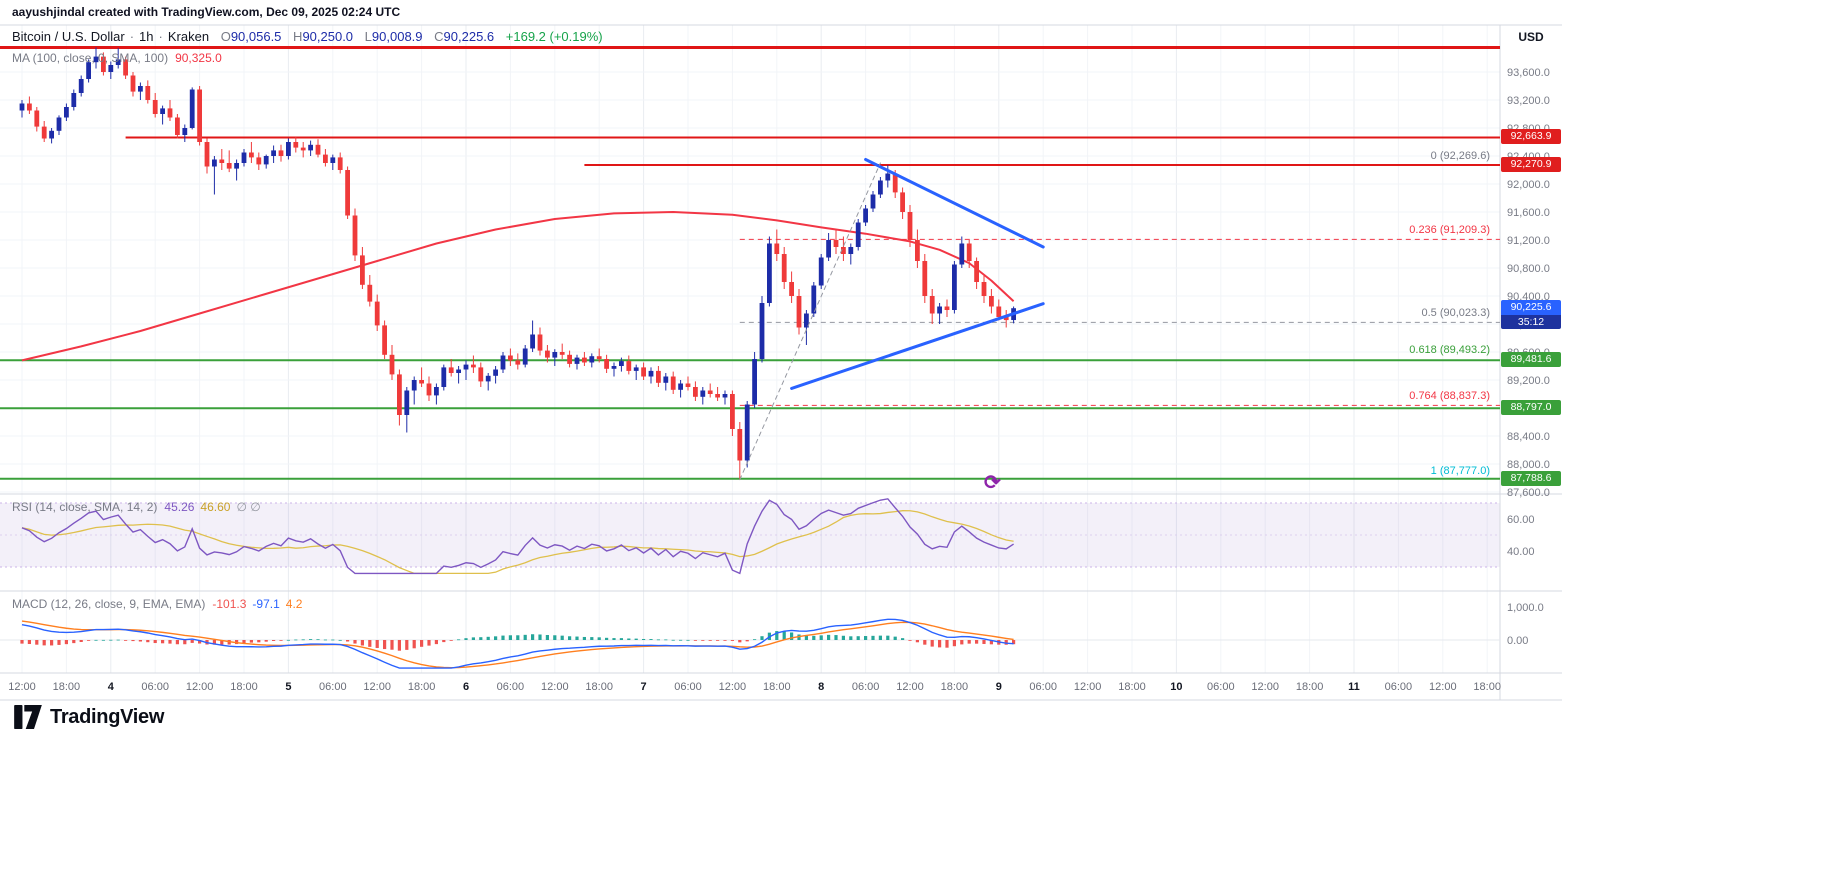  I want to click on price-line-badge-92663: 92,663.9, so click(1531, 136).